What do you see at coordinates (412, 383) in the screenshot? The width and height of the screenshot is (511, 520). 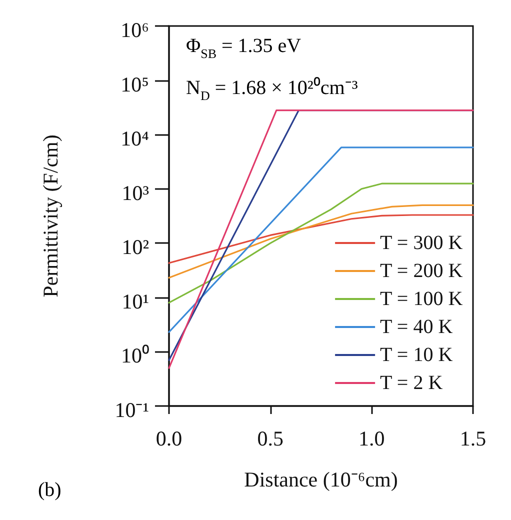 I see `legend-label: T = 2 K` at bounding box center [412, 383].